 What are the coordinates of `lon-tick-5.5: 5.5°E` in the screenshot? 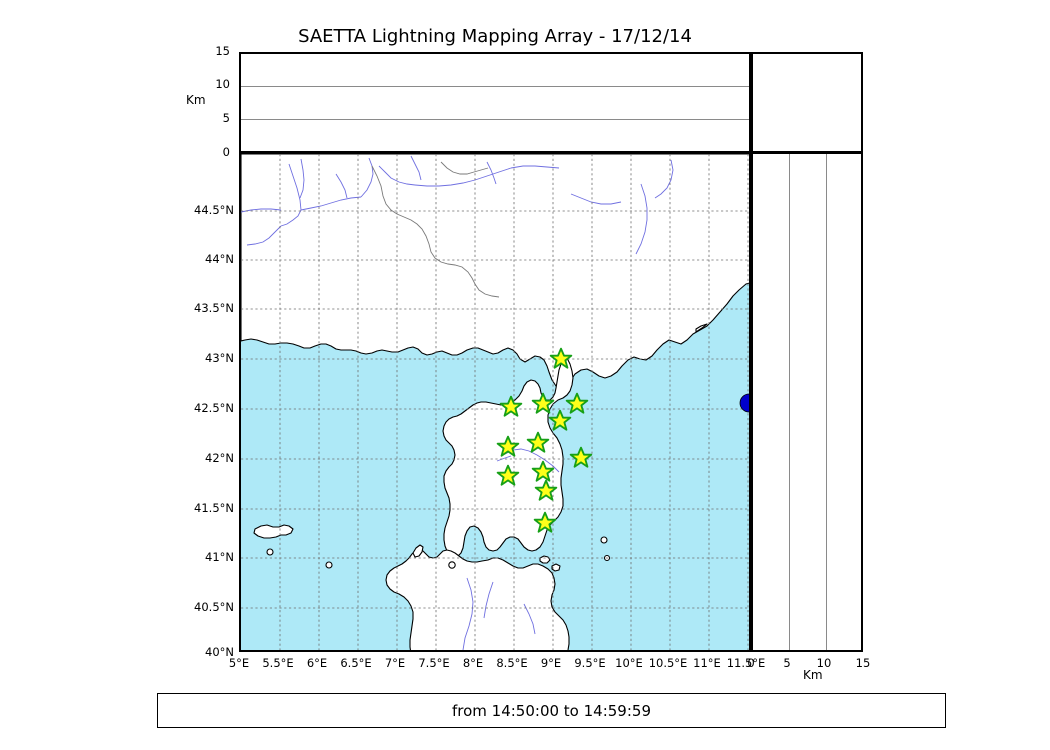 It's located at (278, 663).